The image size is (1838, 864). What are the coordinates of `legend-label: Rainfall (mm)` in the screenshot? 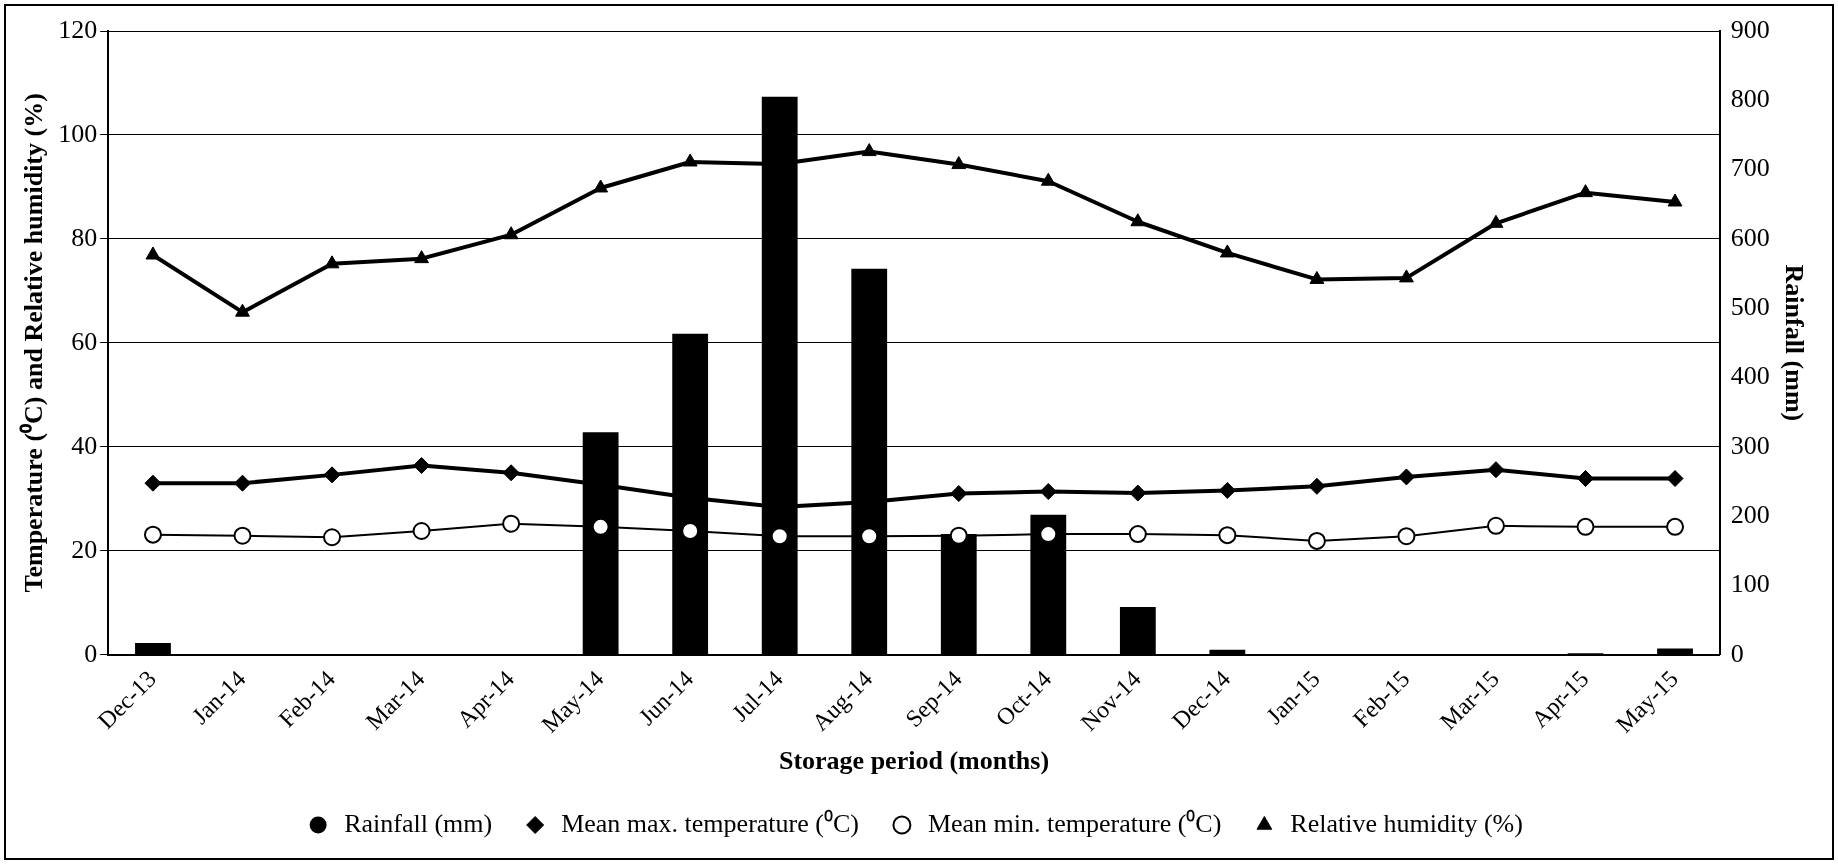 It's located at (418, 823).